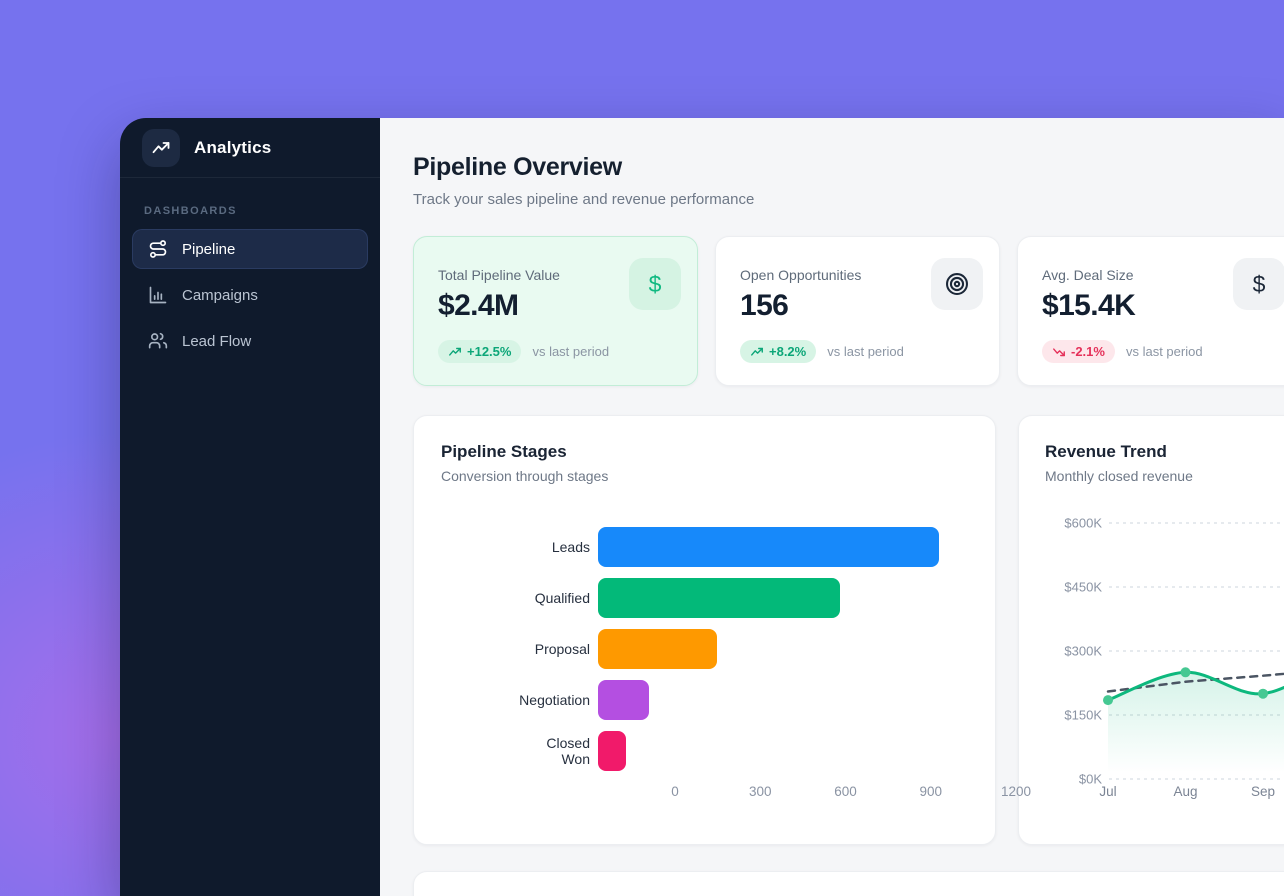  Describe the element at coordinates (658, 649) in the screenshot. I see `bar-proposal` at that location.